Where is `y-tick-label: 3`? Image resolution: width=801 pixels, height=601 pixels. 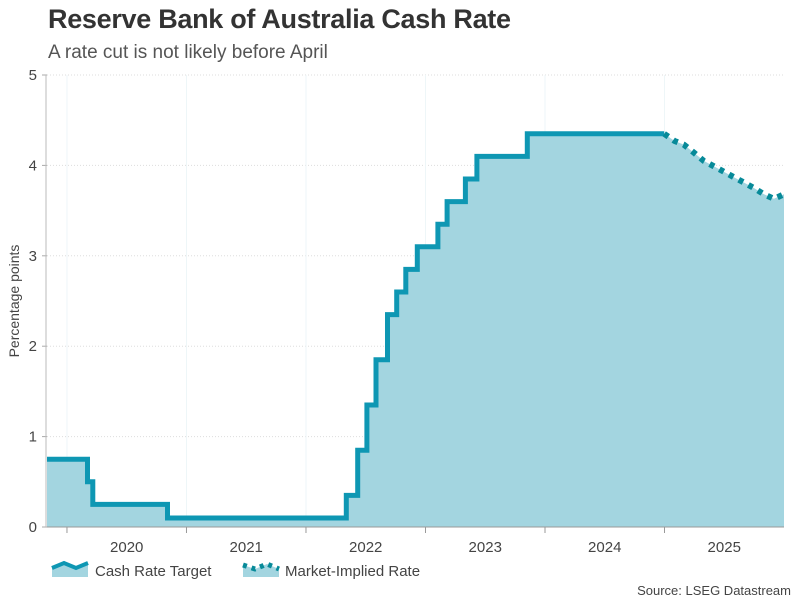 y-tick-label: 3 is located at coordinates (33, 256).